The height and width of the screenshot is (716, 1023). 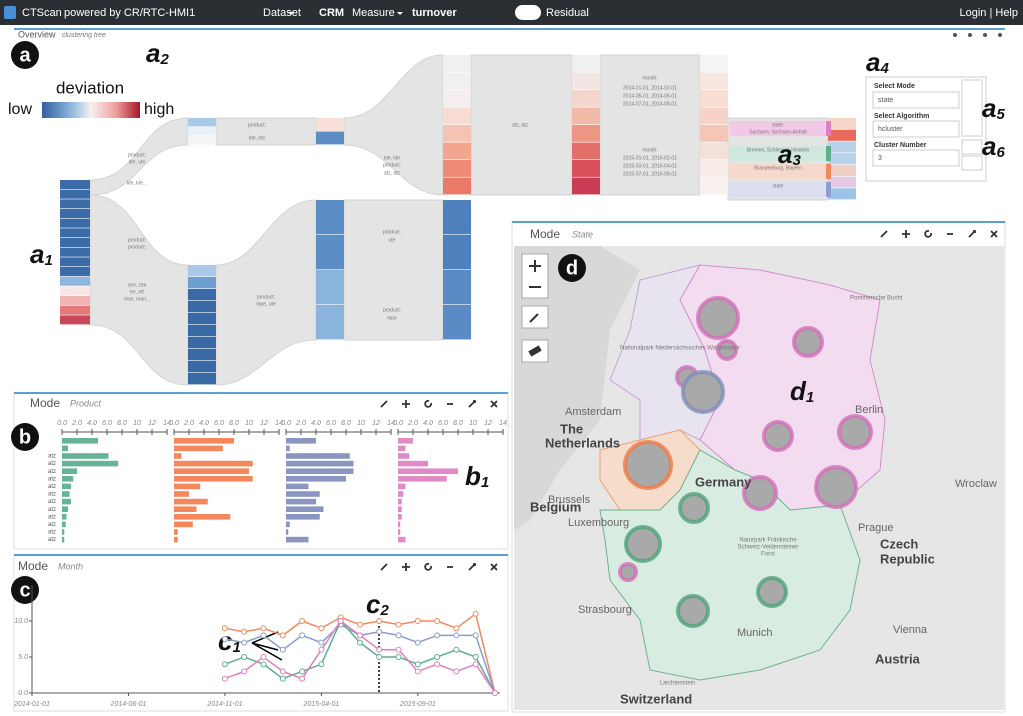 I want to click on node-label: 2015-03-01, 2015-04-01, so click(x=650, y=166).